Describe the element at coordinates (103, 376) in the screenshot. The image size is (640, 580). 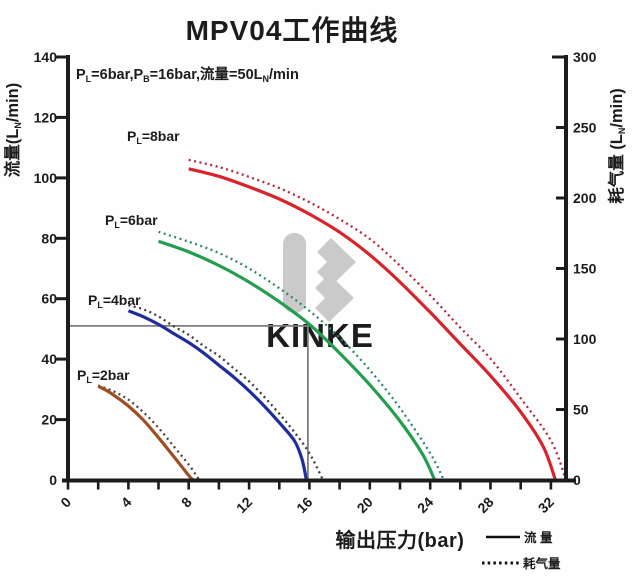
I see `curve-label-pl2: PL=2bar` at that location.